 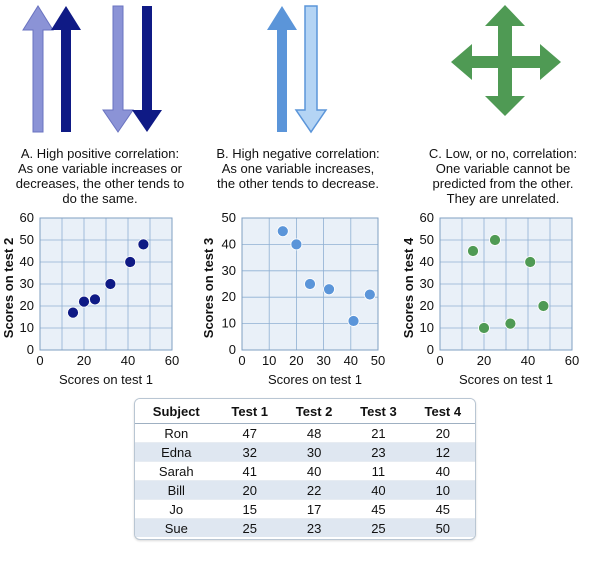 I want to click on table-row: Edna 32 30 23 12, so click(x=305, y=452).